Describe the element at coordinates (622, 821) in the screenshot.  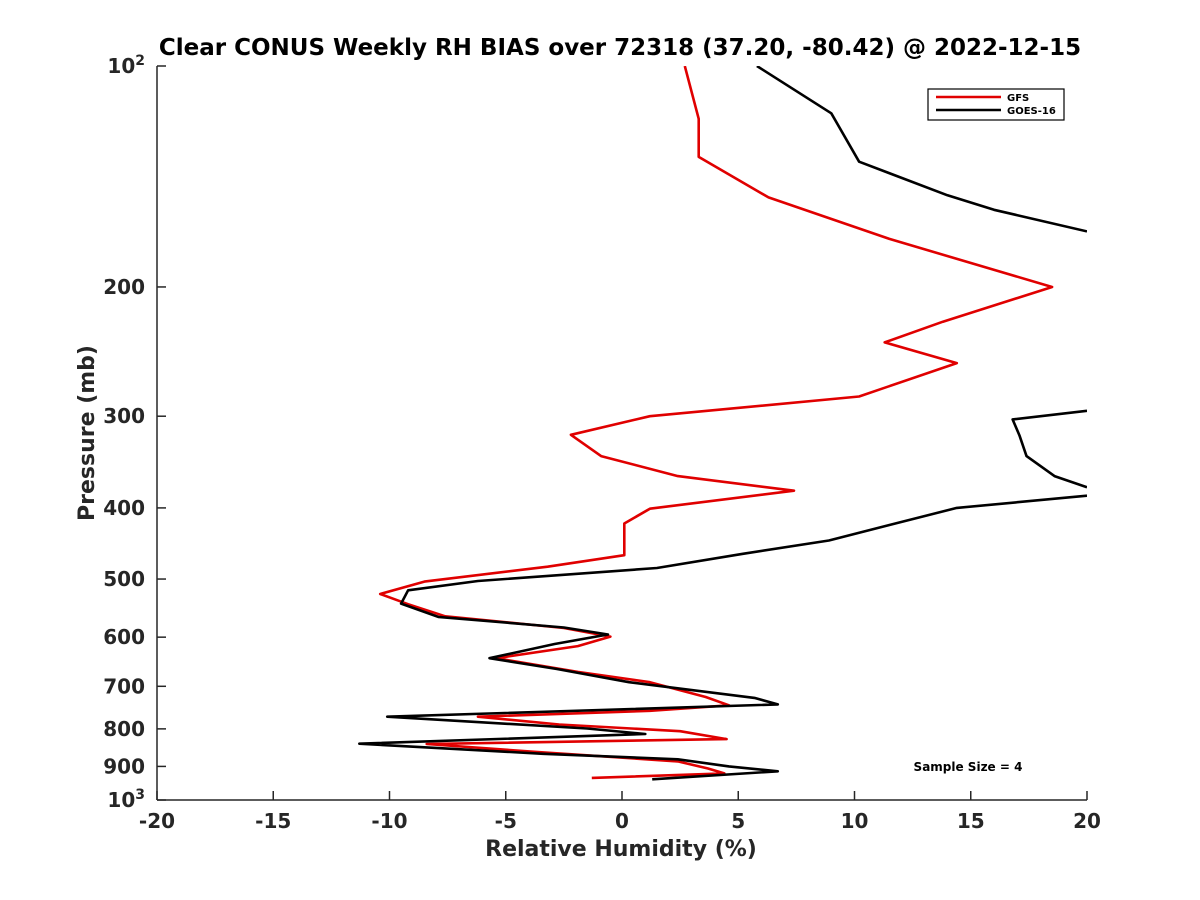
I see `x-tick-label: 0` at that location.